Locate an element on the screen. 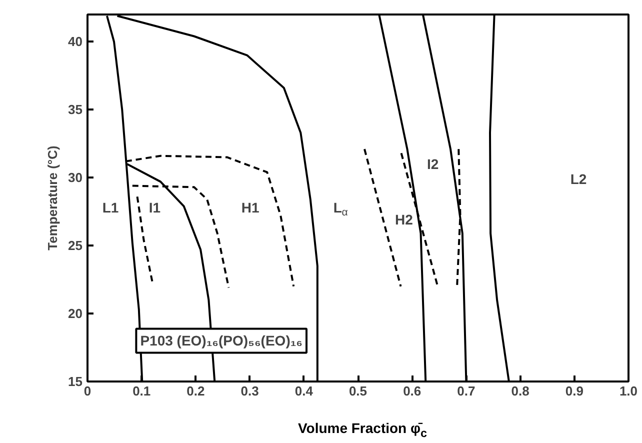 This screenshot has height=443, width=642. y-tick-label: 25 is located at coordinates (75, 246).